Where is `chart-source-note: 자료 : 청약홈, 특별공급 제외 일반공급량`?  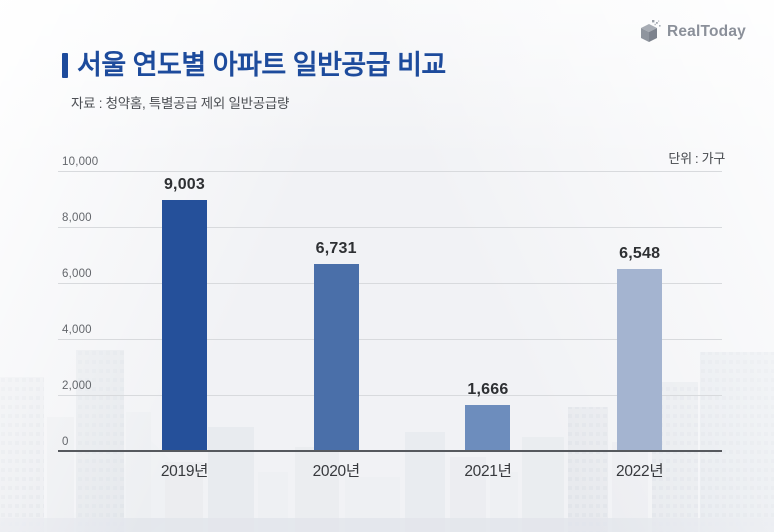
chart-source-note: 자료 : 청약홈, 특별공급 제외 일반공급량 is located at coordinates (180, 103).